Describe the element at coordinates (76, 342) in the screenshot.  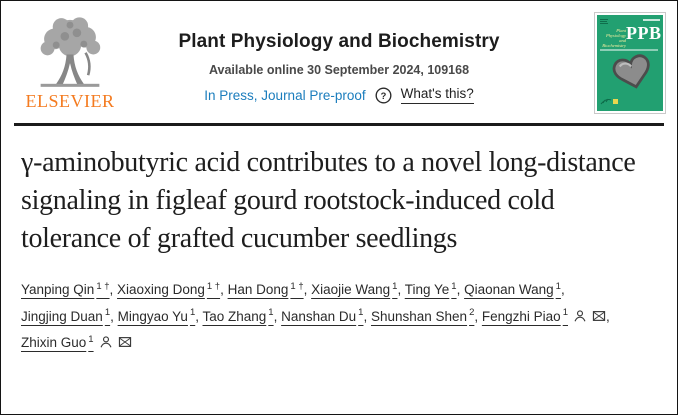
I see `author-link: Zhixin Guo 1` at that location.